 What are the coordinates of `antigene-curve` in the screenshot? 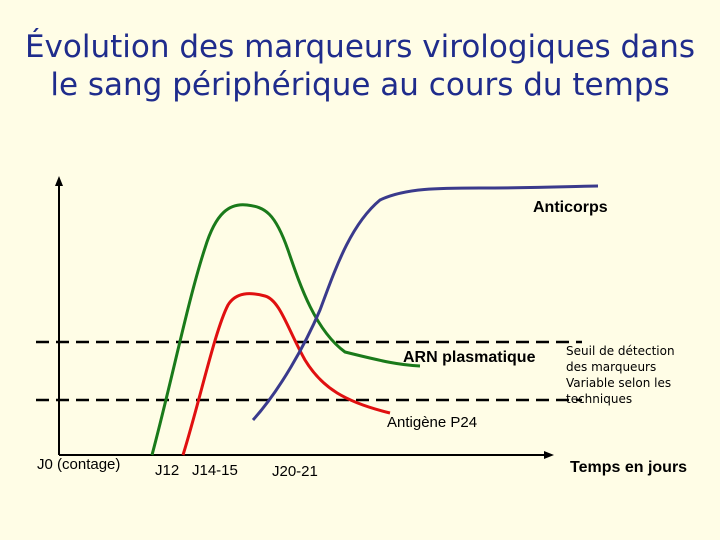 It's located at (286, 374).